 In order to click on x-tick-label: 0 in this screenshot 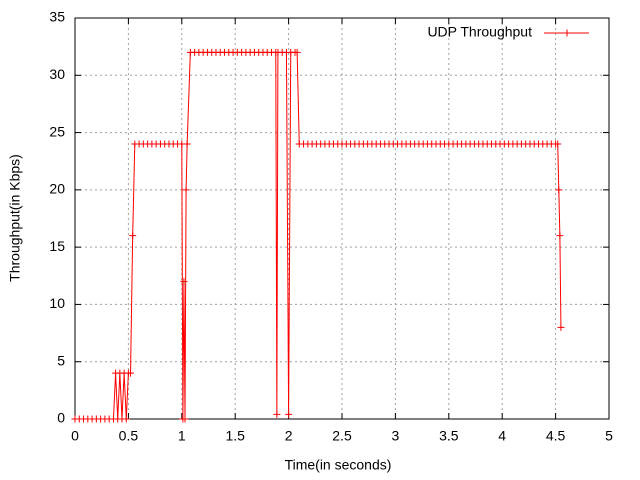, I will do `click(75, 436)`.